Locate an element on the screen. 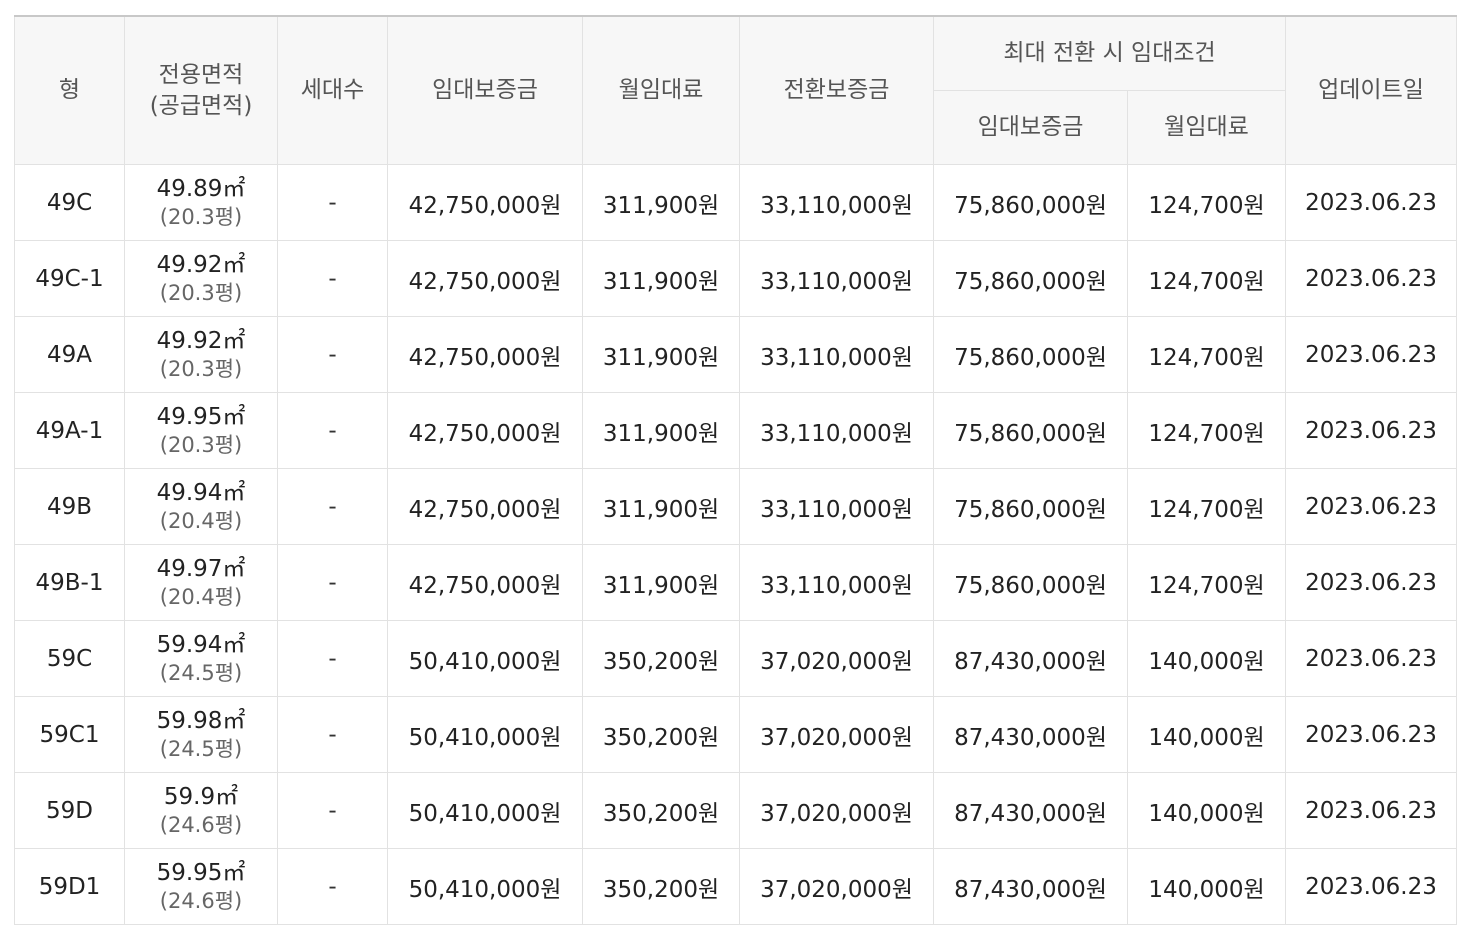 The height and width of the screenshot is (943, 1480). area-sqm: 59.94㎡ is located at coordinates (201, 644).